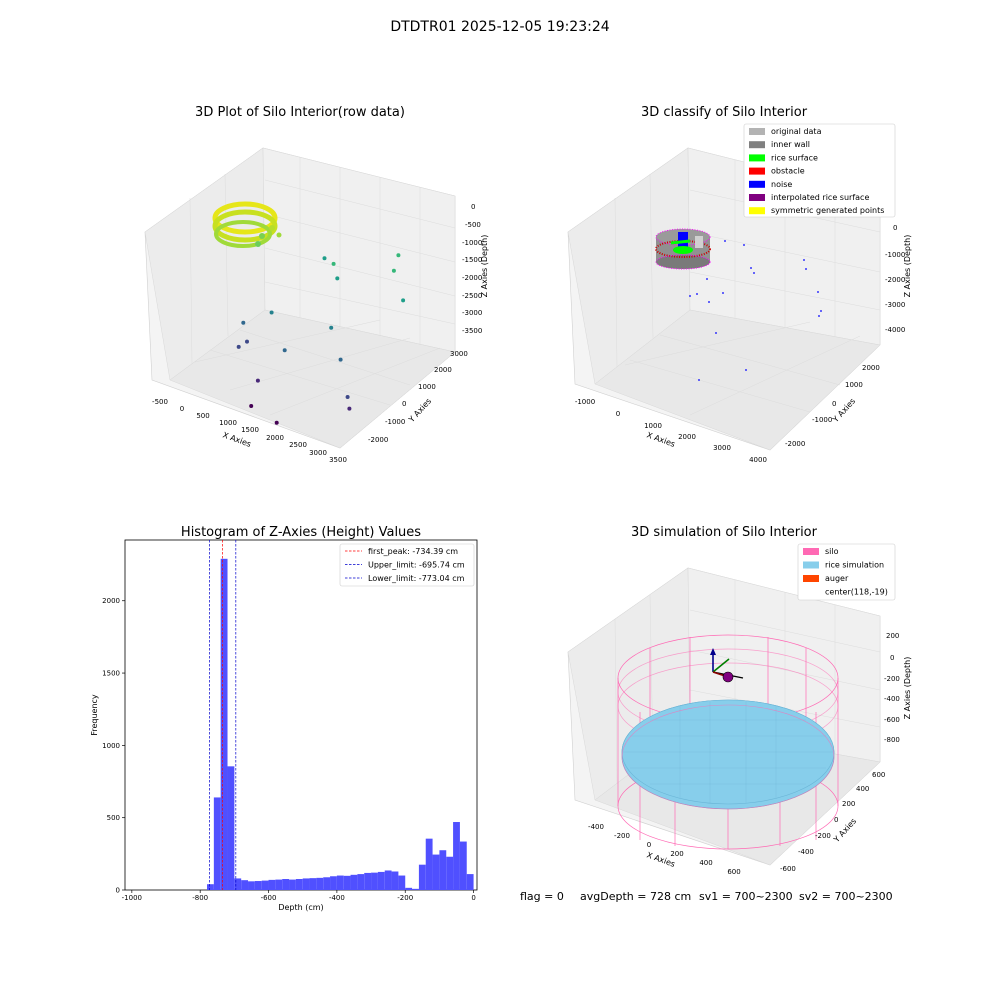 This screenshot has width=1000, height=1000. Describe the element at coordinates (781, 184) in the screenshot. I see `classify-legend-label: noise` at that location.